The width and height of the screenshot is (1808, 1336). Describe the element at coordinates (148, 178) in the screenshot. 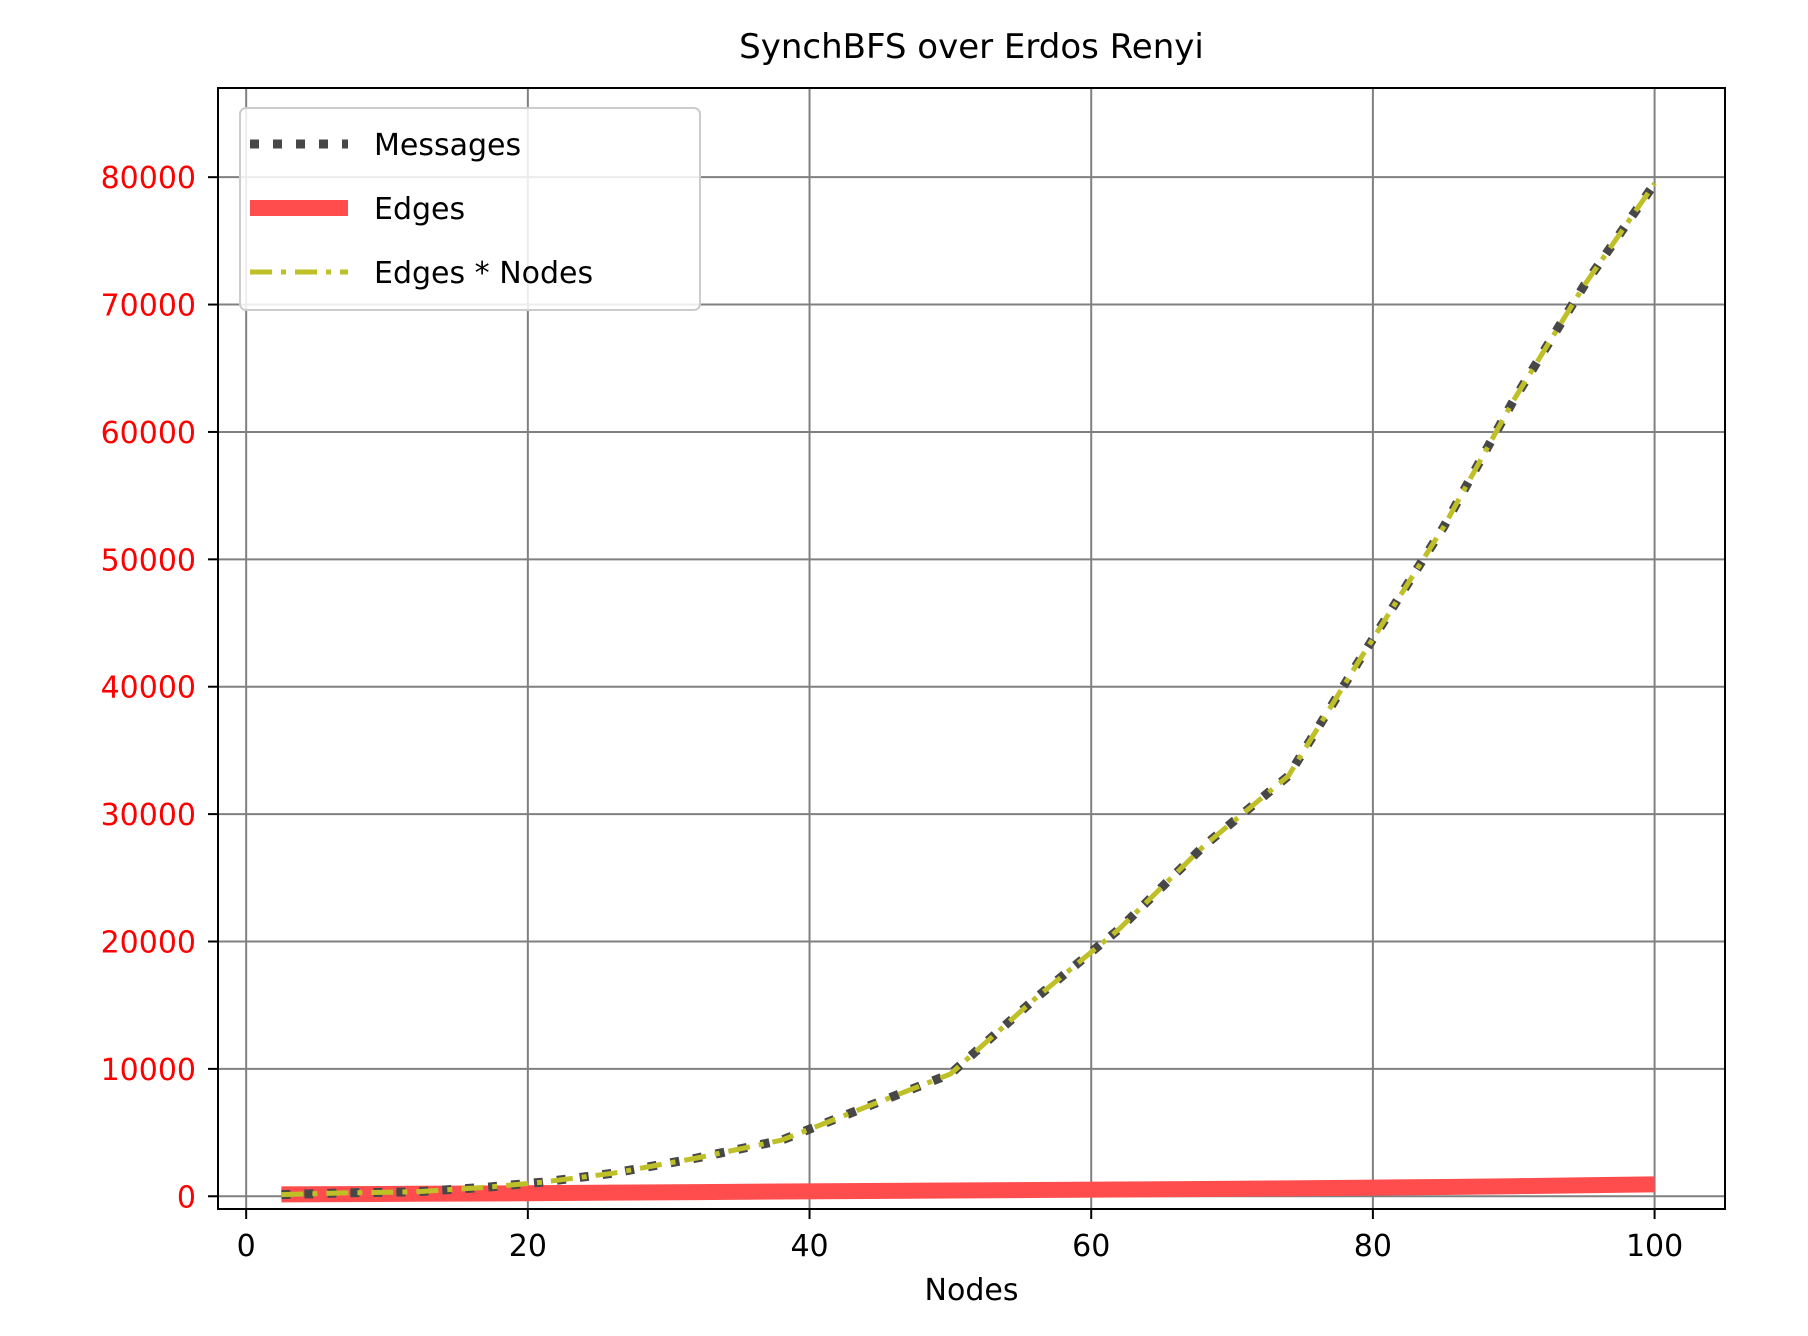

I see `y-tick-label: 80000` at that location.